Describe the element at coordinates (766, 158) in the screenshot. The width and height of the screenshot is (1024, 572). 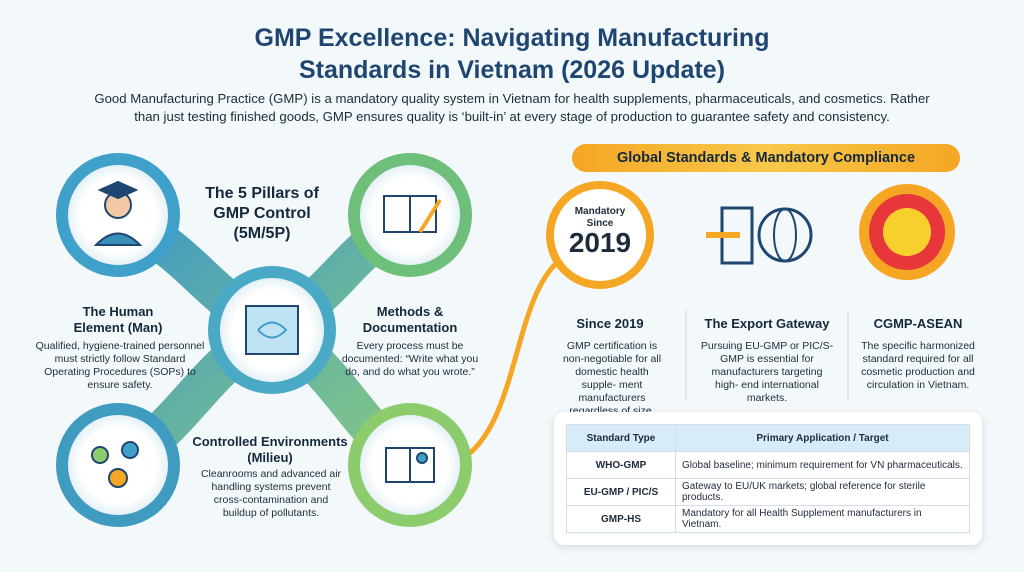
I see `compliance-heading: Global Standards & Mandatory Compliance` at that location.